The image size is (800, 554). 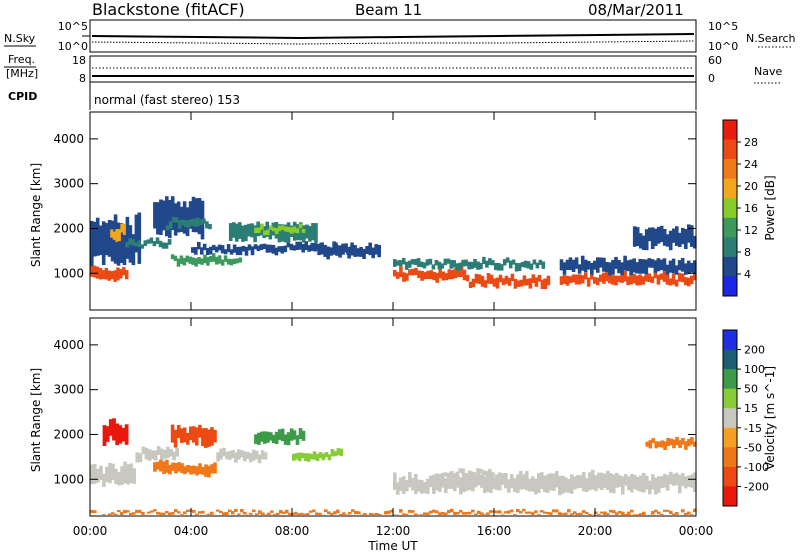 I want to click on power-colorbar-label: Power [dB], so click(x=770, y=207).